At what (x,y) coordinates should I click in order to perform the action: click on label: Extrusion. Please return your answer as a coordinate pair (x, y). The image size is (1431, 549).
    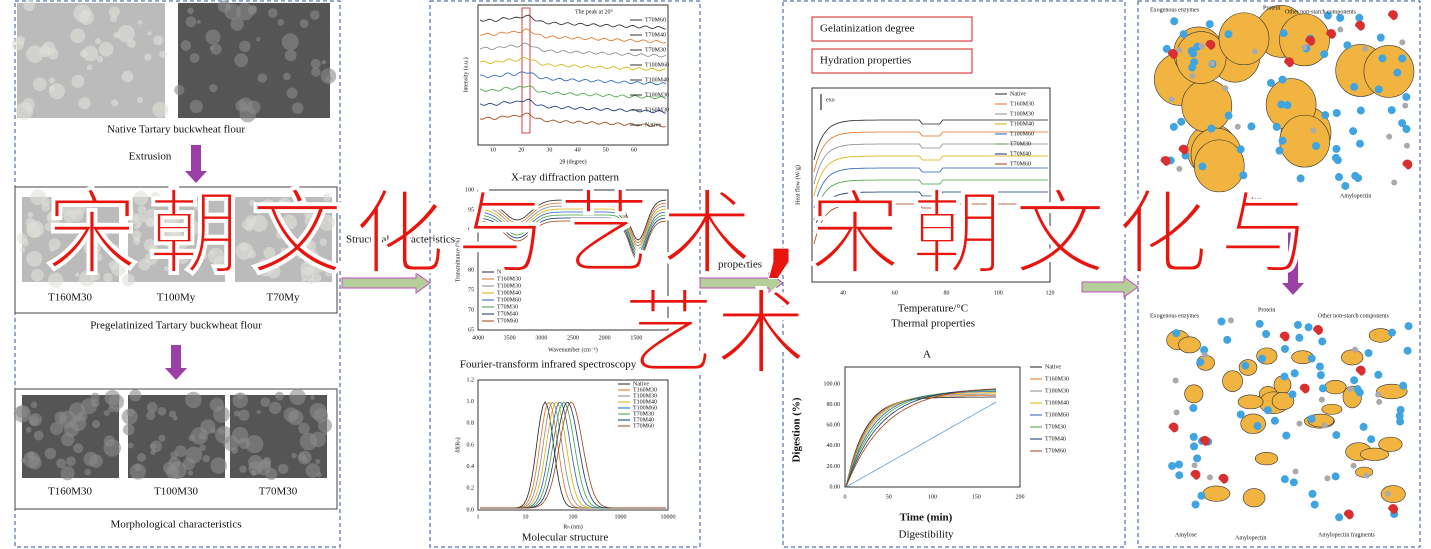
    Looking at the image, I should click on (1243, 247).